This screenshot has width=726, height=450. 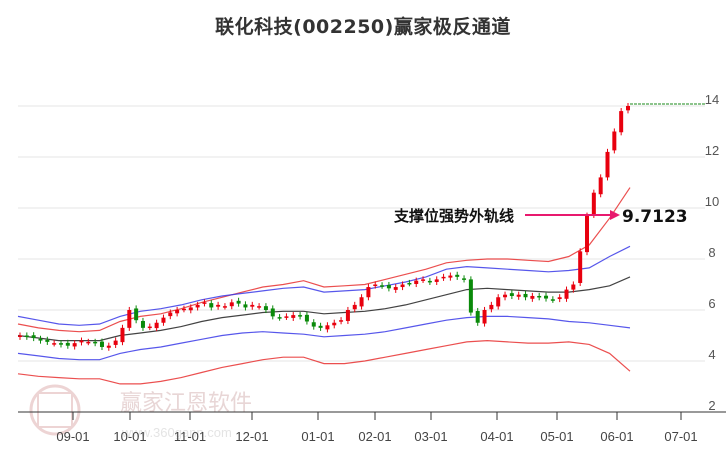 I want to click on watermark-url: www.360gann.com, so click(x=176, y=432).